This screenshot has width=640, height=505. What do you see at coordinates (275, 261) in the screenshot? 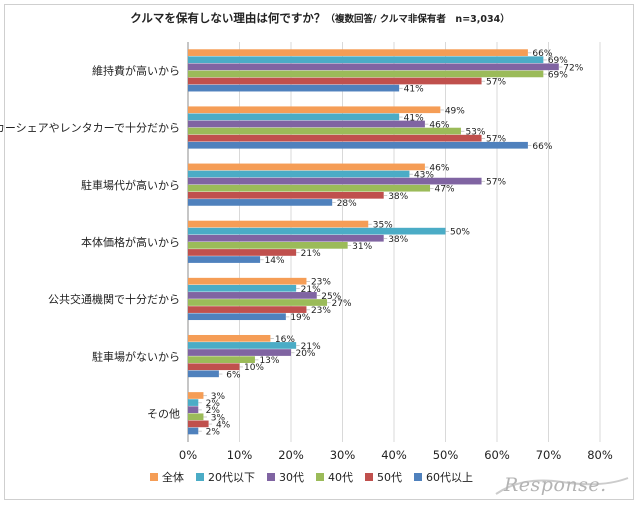
I see `data-label: 14%` at bounding box center [275, 261].